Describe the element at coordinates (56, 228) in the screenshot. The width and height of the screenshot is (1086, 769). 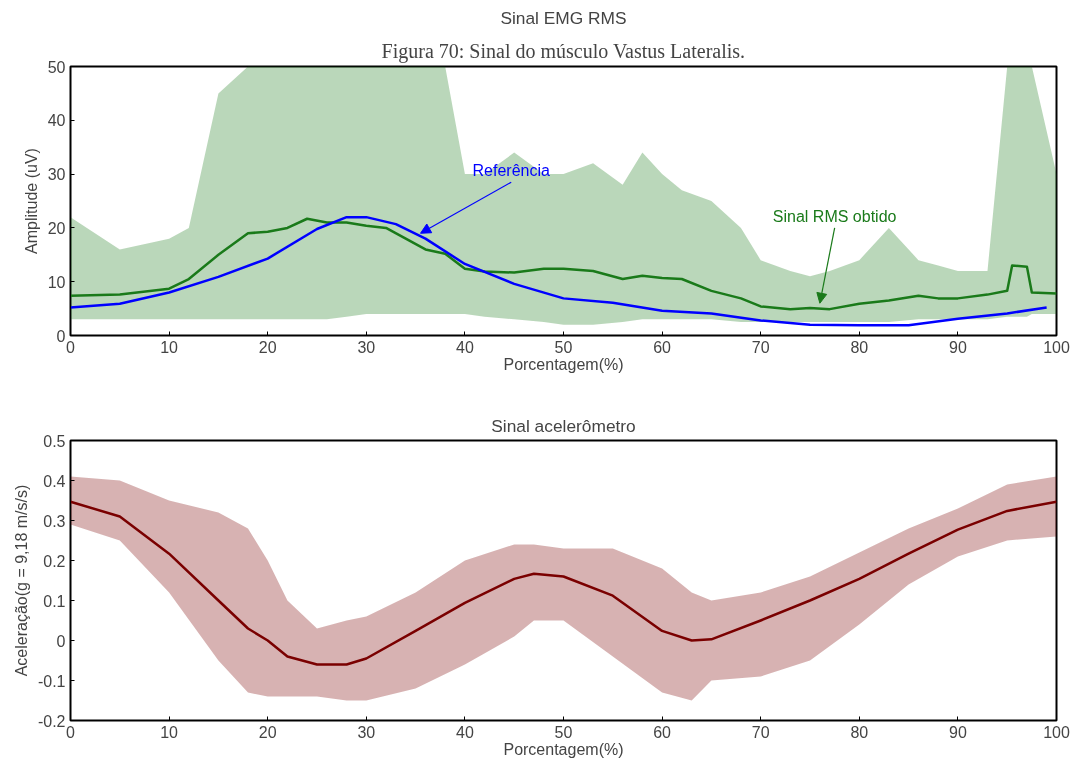
I see `y-tick-label: 20` at that location.